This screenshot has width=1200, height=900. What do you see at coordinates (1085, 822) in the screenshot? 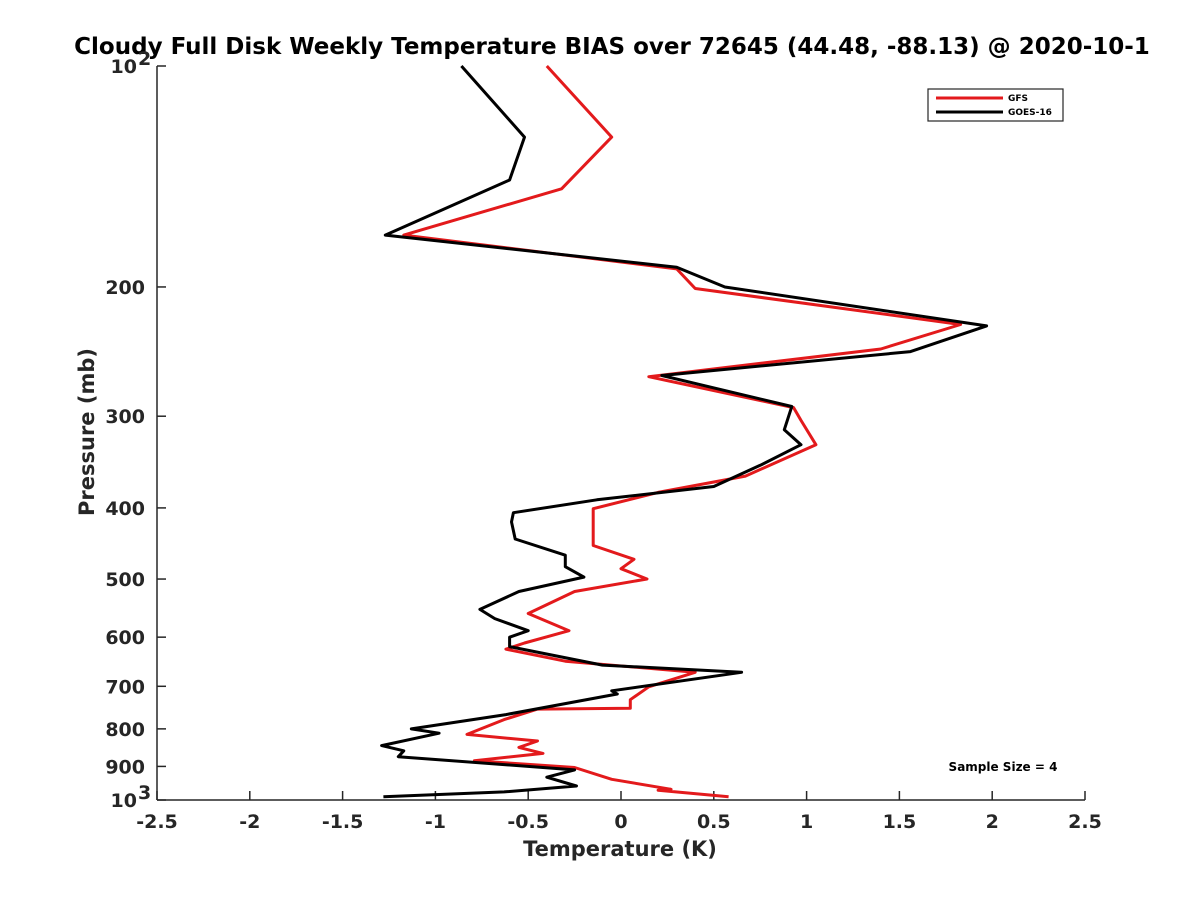
I see `x-tick-label: 2.5` at bounding box center [1085, 822].